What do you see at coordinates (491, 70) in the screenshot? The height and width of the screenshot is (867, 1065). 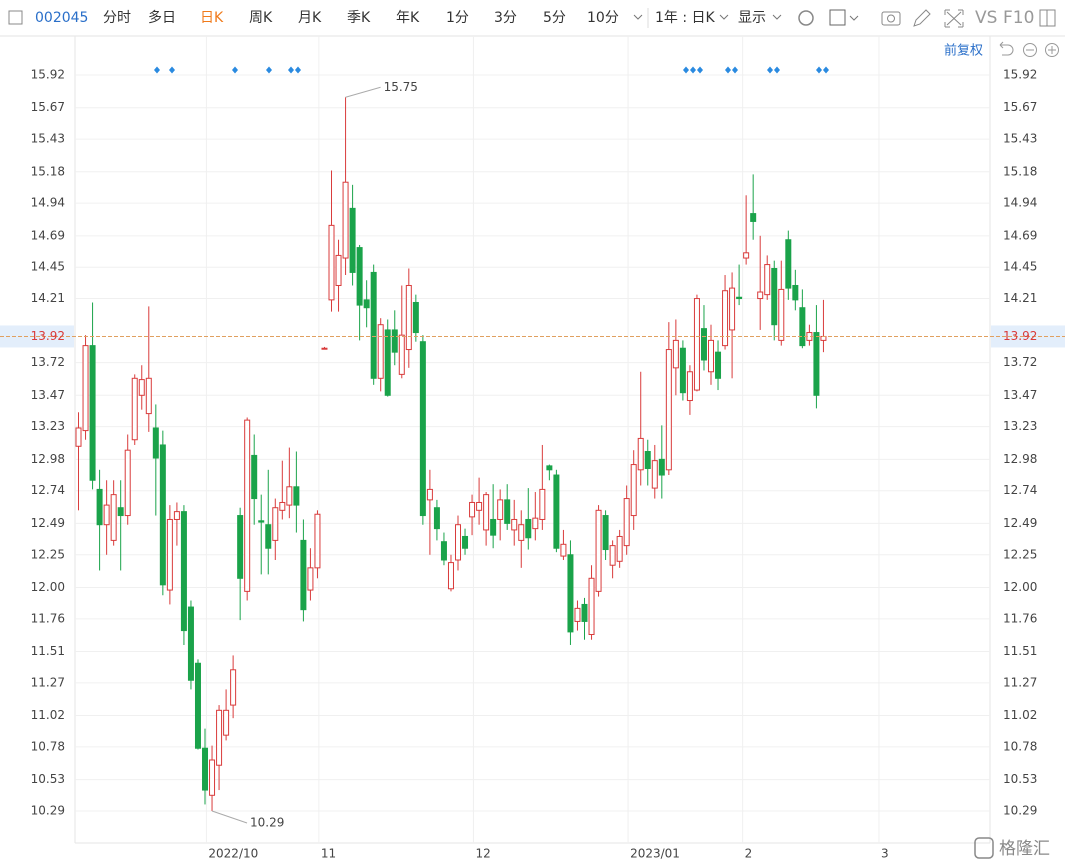 I see `event-markers` at bounding box center [491, 70].